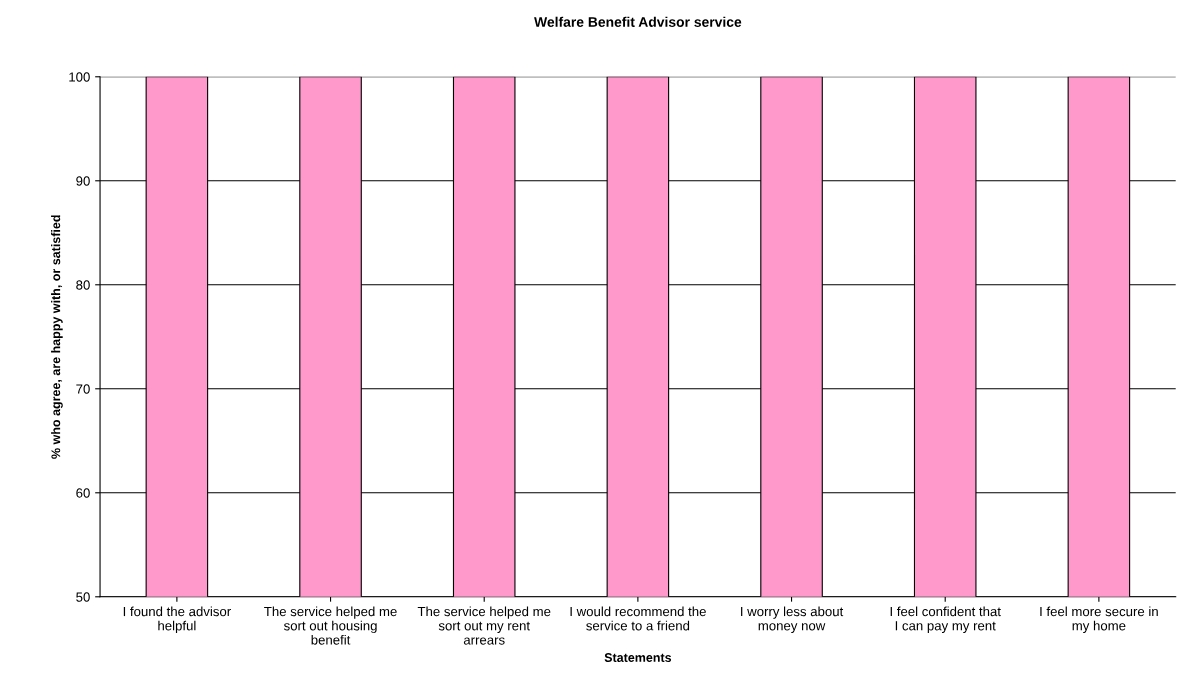 Image resolution: width=1184 pixels, height=698 pixels. I want to click on x-tick-label: I feel confident that I can pay my rent, so click(945, 620).